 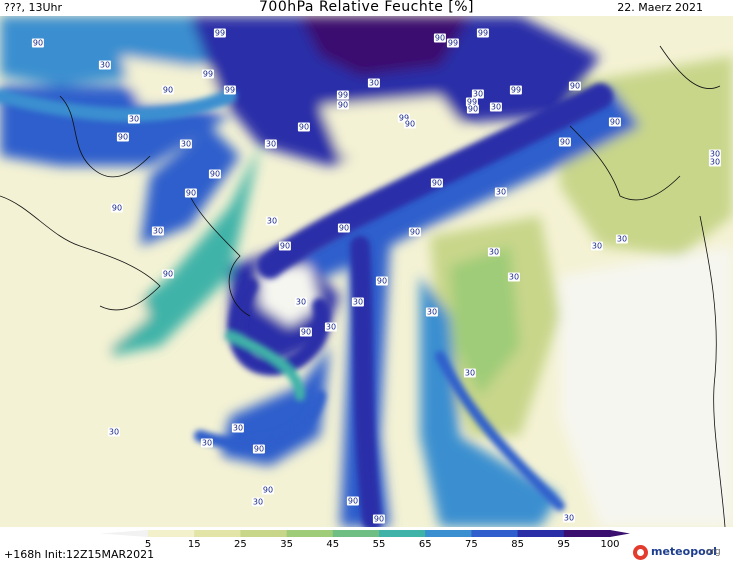 What do you see at coordinates (471, 544) in the screenshot?
I see `legend-tick-label: 75` at bounding box center [471, 544].